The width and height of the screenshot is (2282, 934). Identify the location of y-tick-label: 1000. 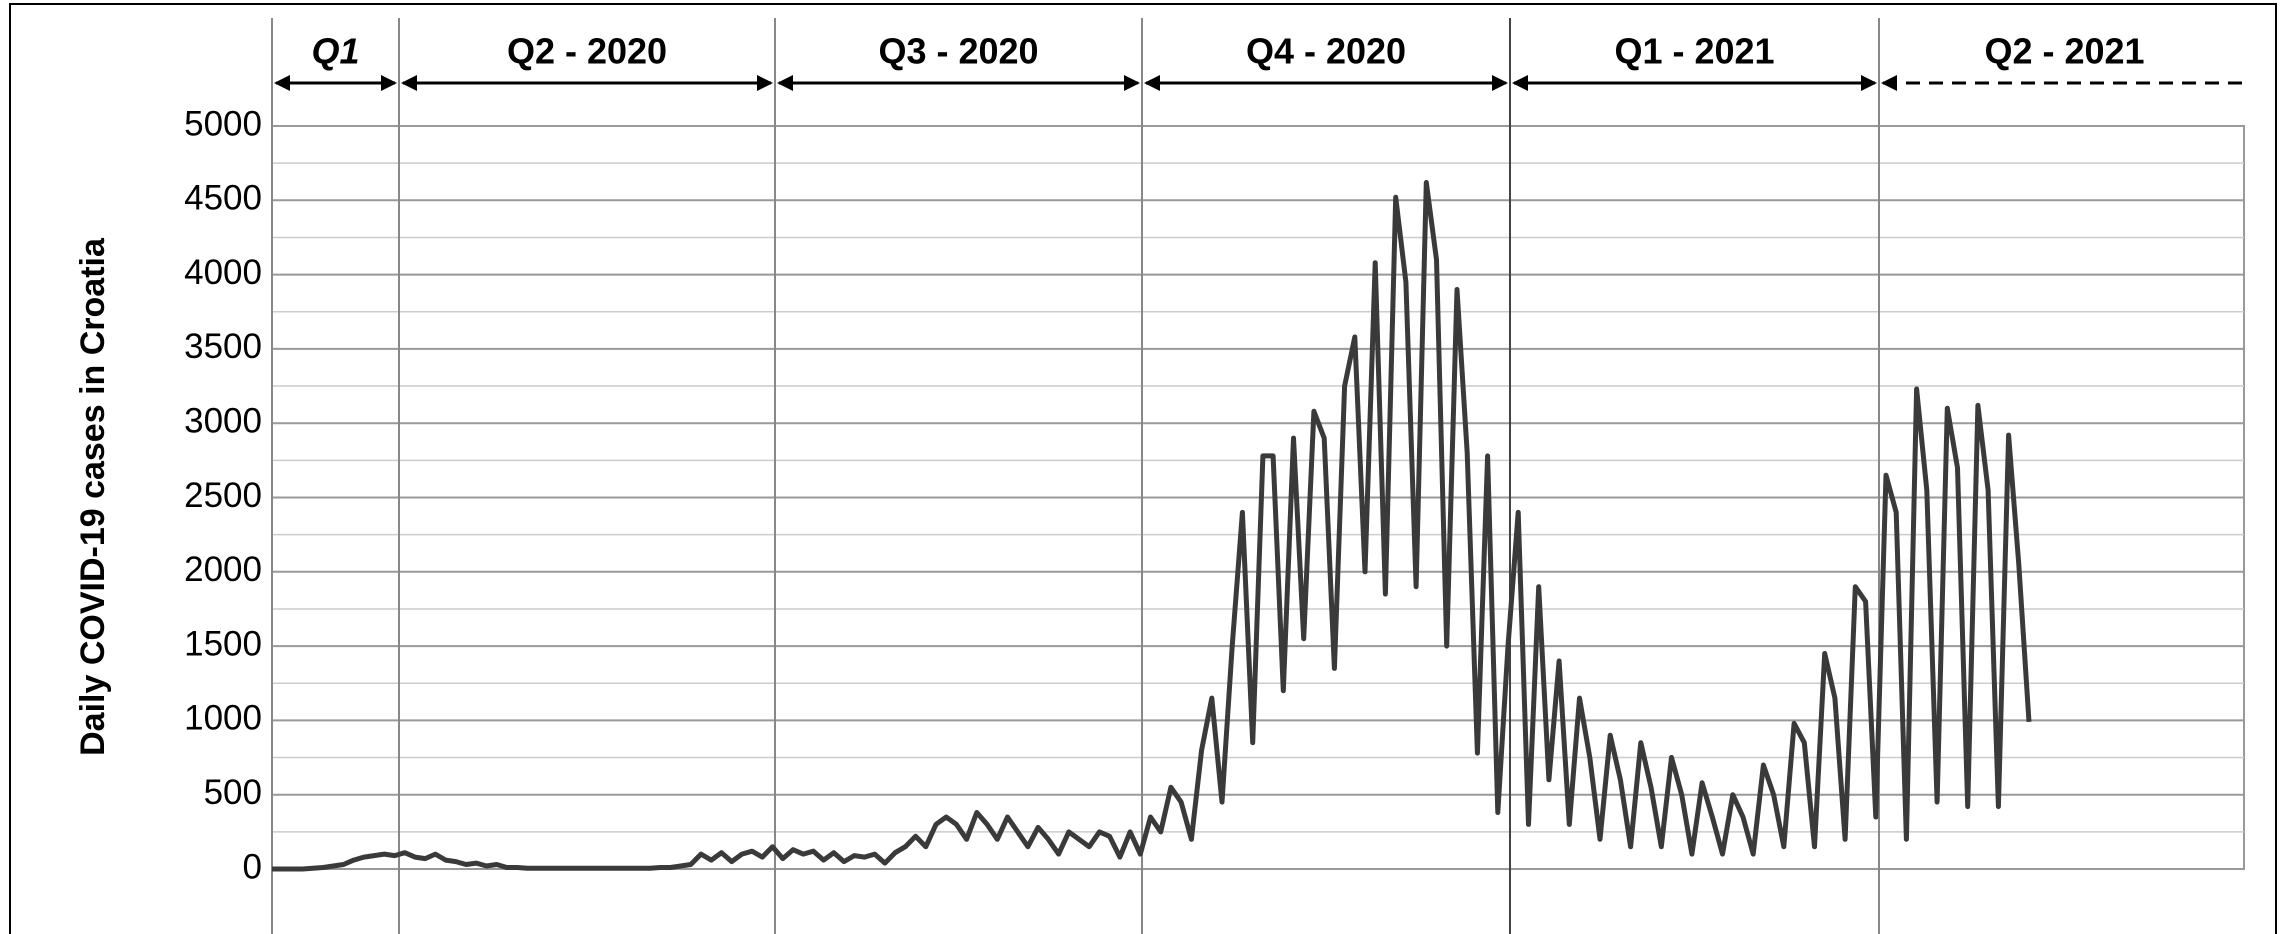
(223, 718).